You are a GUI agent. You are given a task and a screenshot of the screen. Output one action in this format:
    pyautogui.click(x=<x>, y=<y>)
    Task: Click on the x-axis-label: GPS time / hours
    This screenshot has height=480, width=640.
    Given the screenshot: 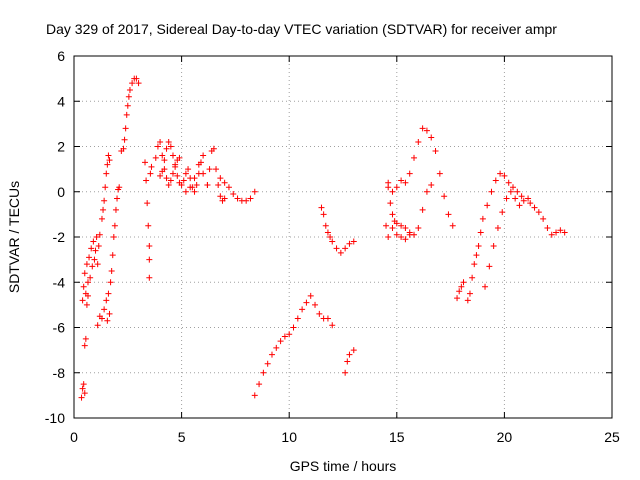 What is the action you would take?
    pyautogui.click(x=343, y=466)
    